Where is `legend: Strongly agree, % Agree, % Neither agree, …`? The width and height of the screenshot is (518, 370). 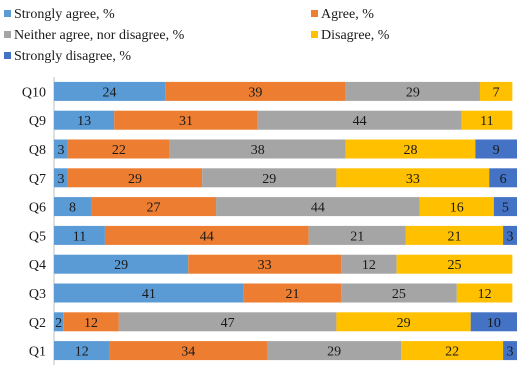 legend: Strongly agree, % Agree, % Neither agree, … is located at coordinates (197, 35).